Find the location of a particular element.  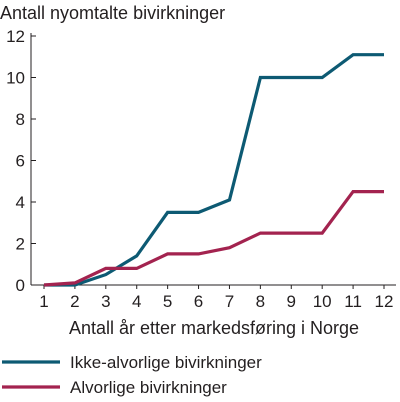

x-tick-label: 1 is located at coordinates (43, 301).